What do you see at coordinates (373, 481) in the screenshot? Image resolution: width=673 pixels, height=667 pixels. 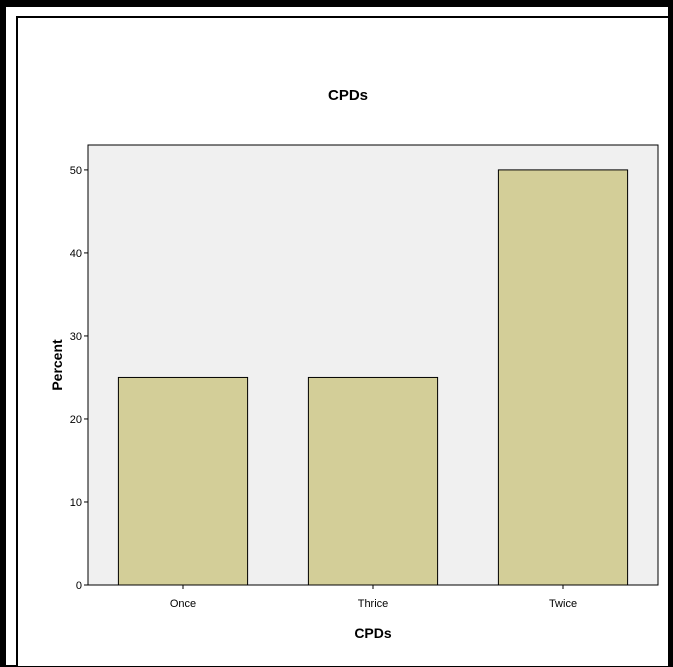 I see `bar-thrice` at bounding box center [373, 481].